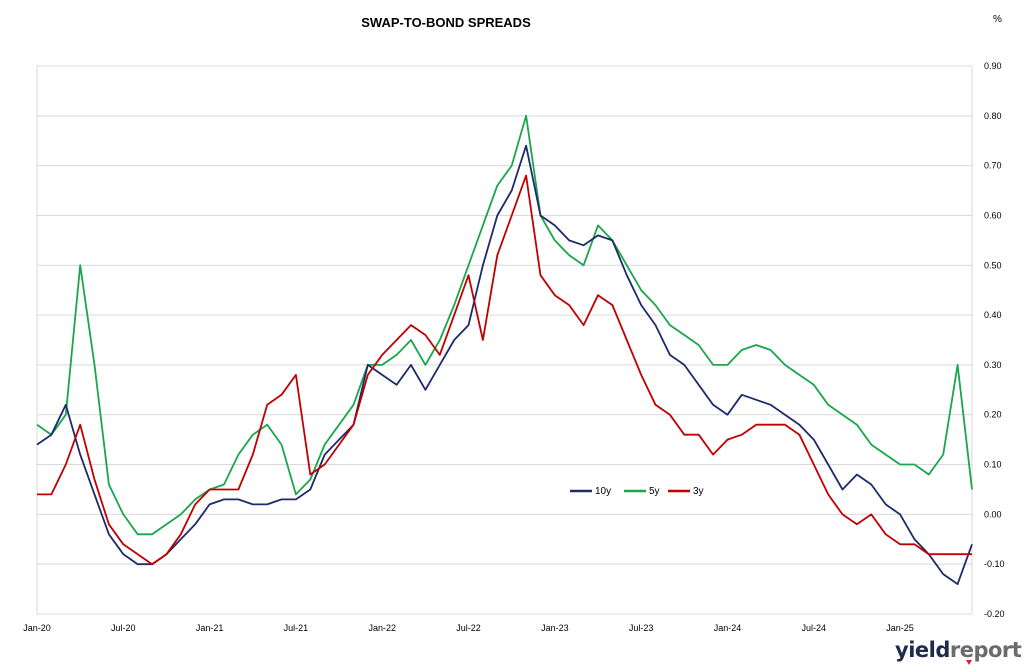  What do you see at coordinates (637, 491) in the screenshot?
I see `legend: 10y 5y 3y` at bounding box center [637, 491].